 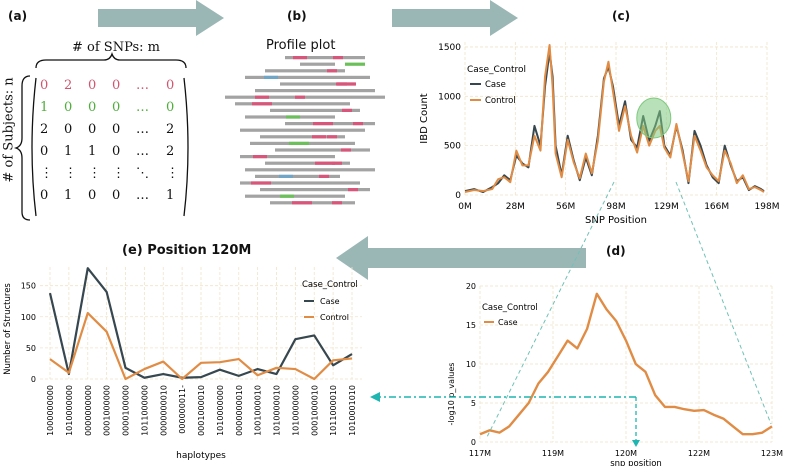 I want to click on panel-d-label: (d), so click(x=616, y=251).